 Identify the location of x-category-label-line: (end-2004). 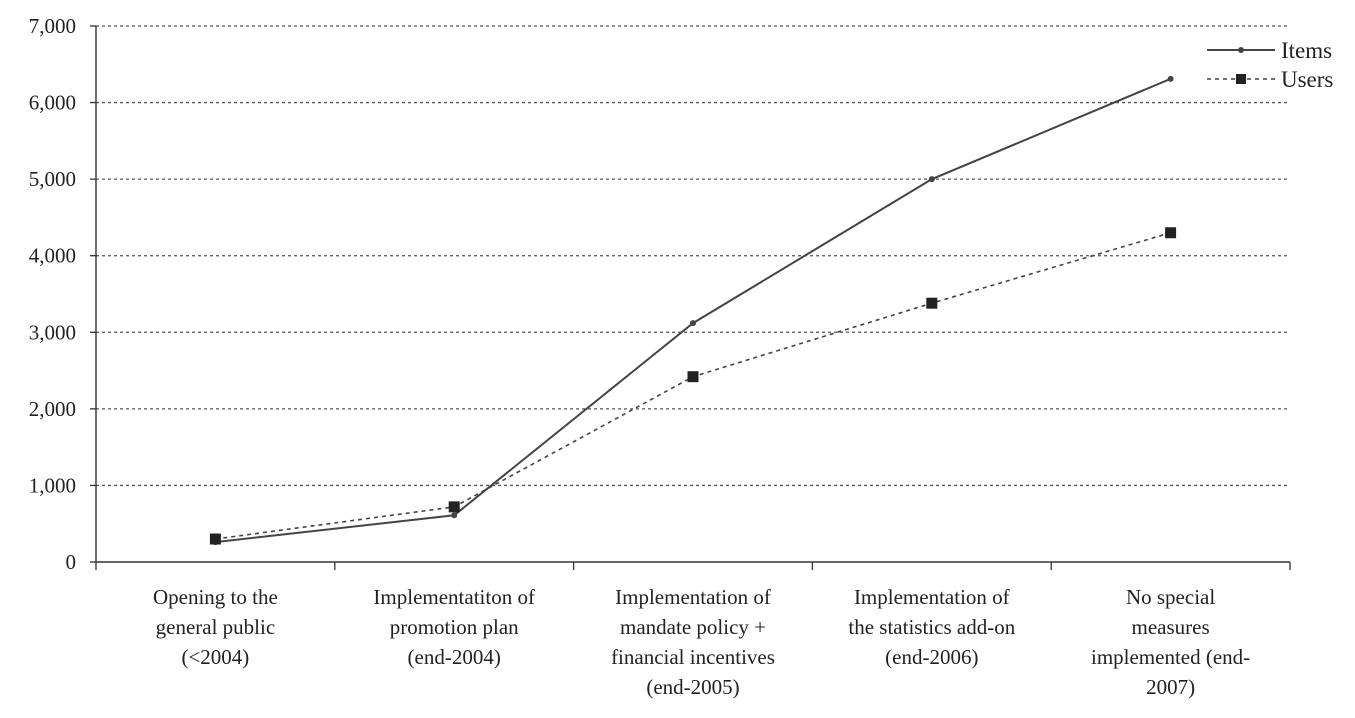
(454, 657).